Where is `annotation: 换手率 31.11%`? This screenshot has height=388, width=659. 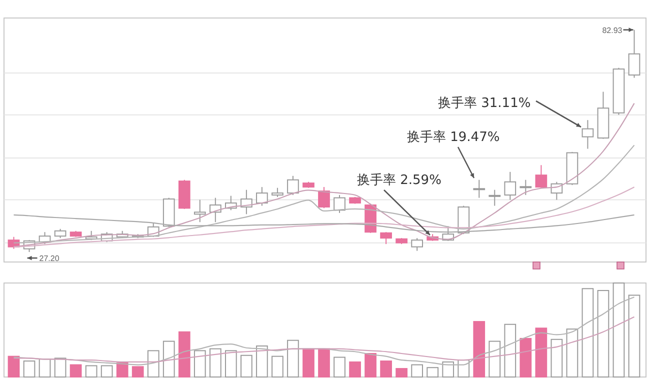
annotation: 换手率 31.11% is located at coordinates (484, 103).